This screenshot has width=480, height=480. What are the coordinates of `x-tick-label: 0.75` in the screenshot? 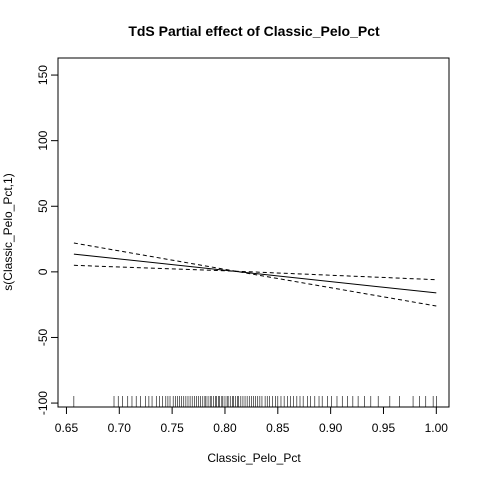 It's located at (172, 428).